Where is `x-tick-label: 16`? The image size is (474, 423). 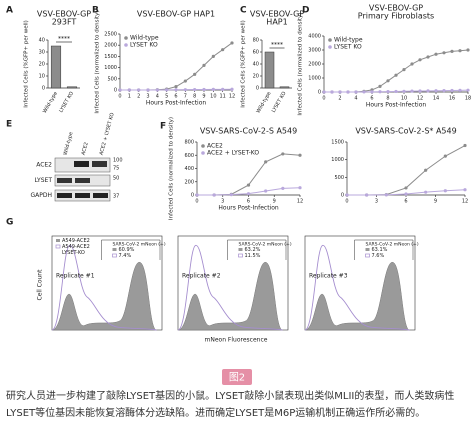 x-tick-label: 16 is located at coordinates (452, 99).